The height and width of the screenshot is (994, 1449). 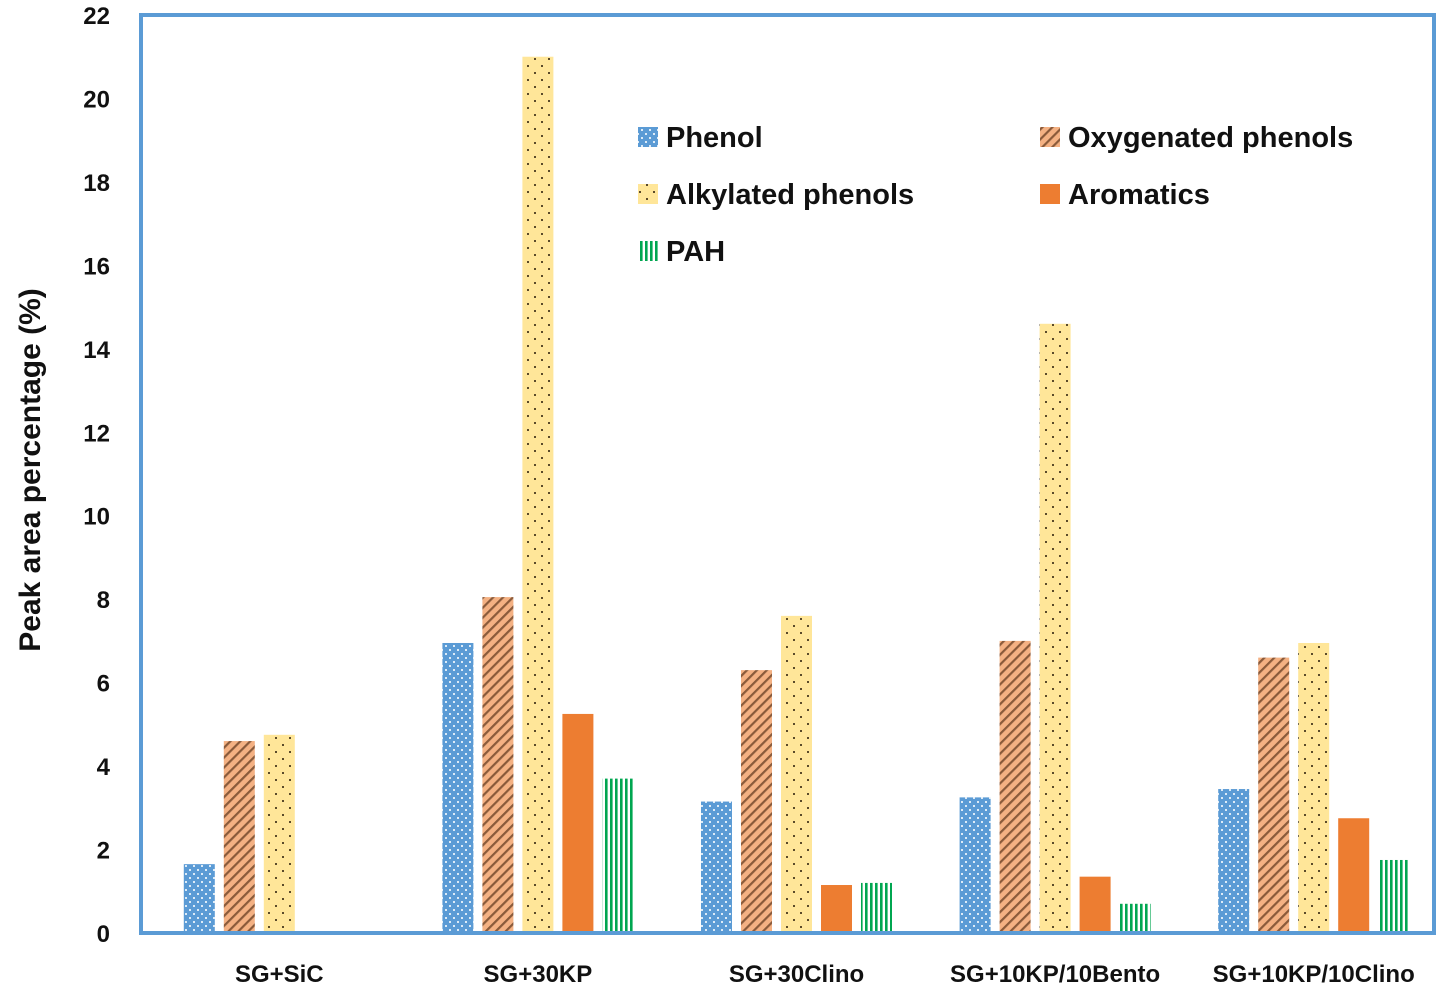 I want to click on legend-label: Oxygenated phenols, so click(x=1210, y=138).